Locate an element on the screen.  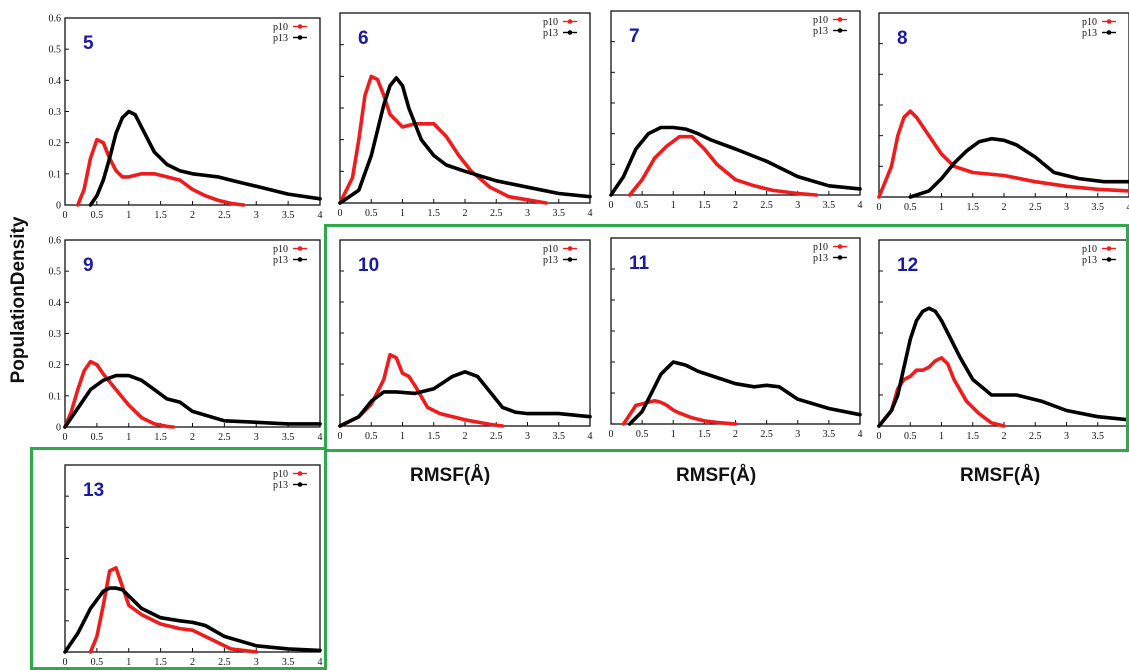
panel-title: 12 is located at coordinates (907, 265).